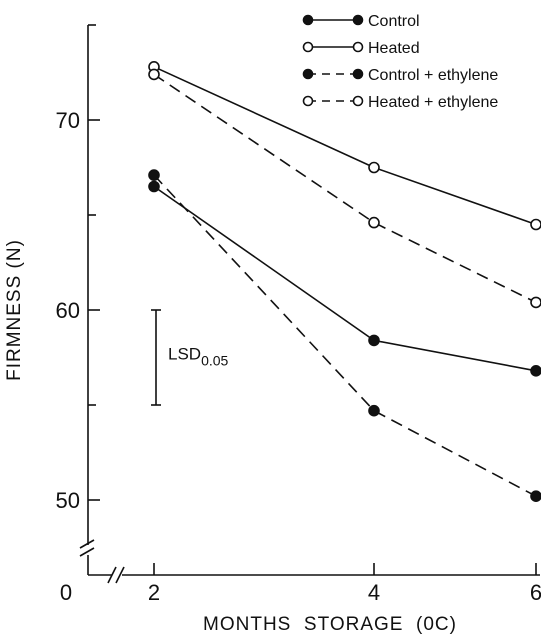 This screenshot has height=643, width=541. I want to click on legend-label: Heated, so click(394, 48).